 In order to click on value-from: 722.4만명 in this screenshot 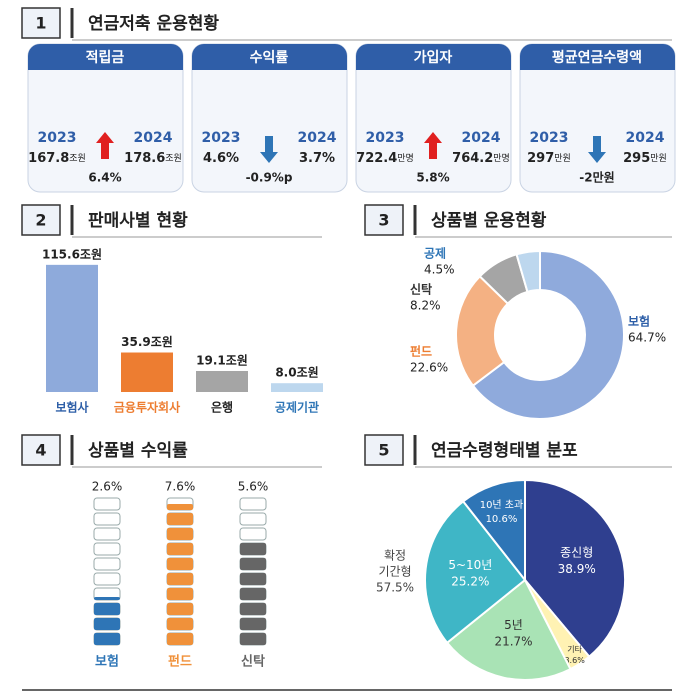, I will do `click(385, 158)`.